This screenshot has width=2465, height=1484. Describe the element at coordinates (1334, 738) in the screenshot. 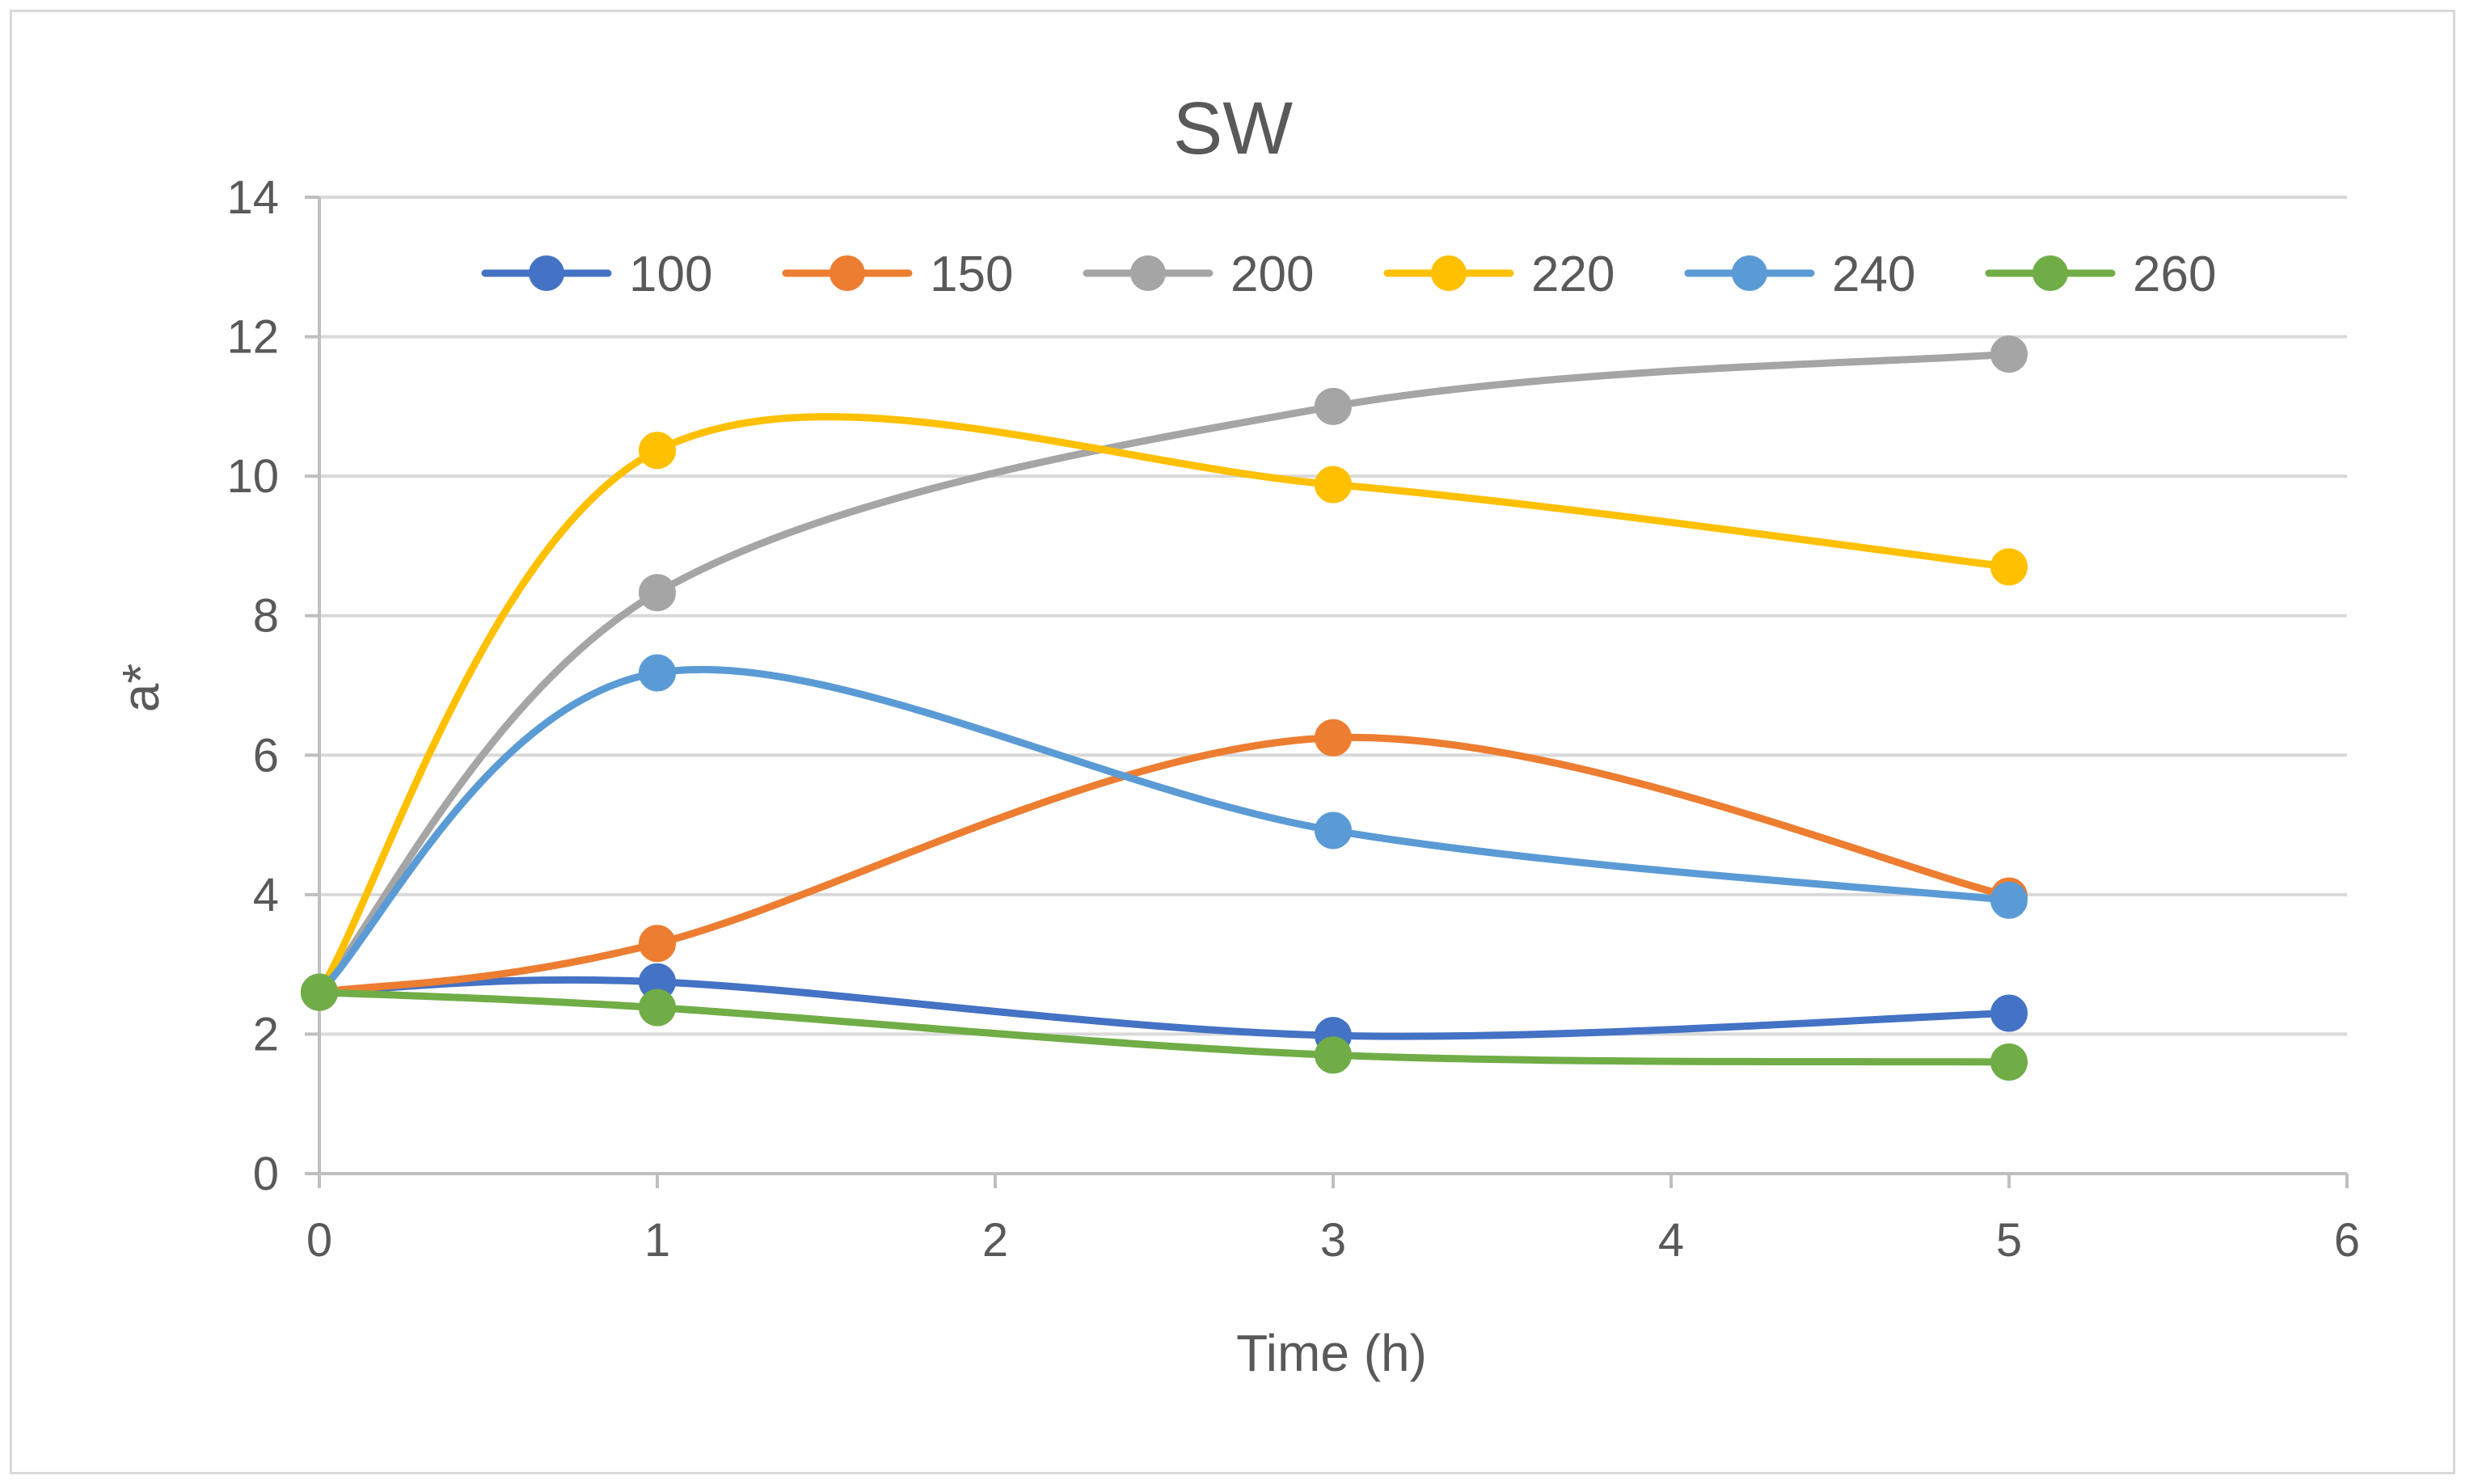

I see `data-point-150-x3` at that location.